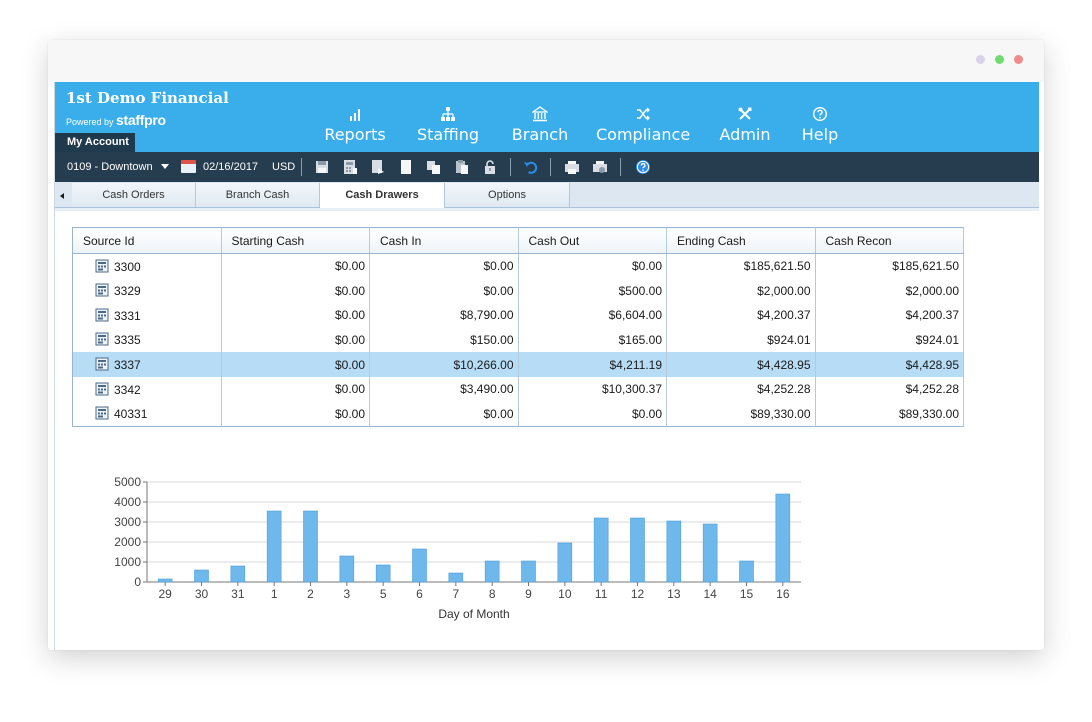 Image resolution: width=1092 pixels, height=722 pixels. I want to click on table-cell: $2,000.00, so click(889, 290).